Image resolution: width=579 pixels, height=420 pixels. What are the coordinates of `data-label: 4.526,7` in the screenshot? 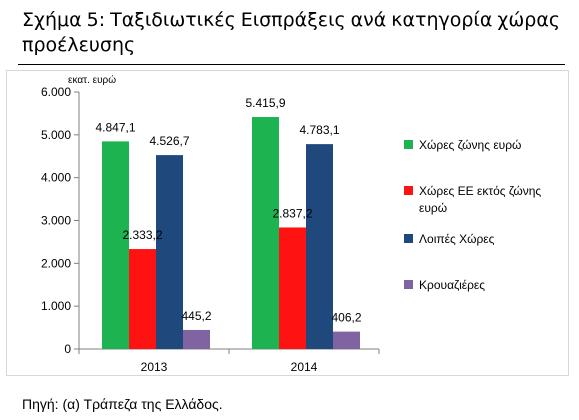 It's located at (169, 141).